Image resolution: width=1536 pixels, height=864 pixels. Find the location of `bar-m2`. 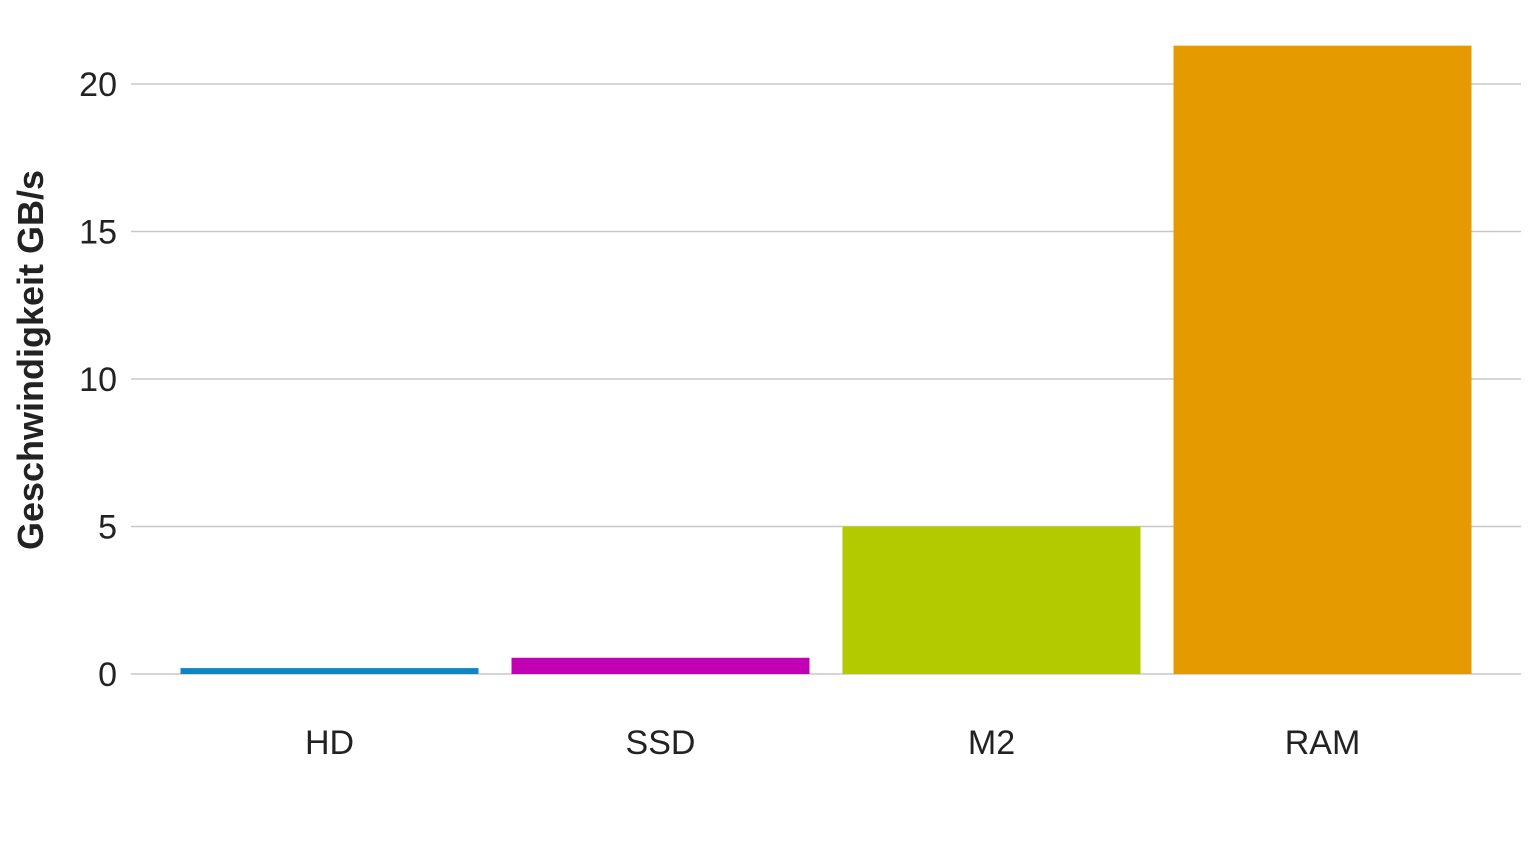

bar-m2 is located at coordinates (991, 600).